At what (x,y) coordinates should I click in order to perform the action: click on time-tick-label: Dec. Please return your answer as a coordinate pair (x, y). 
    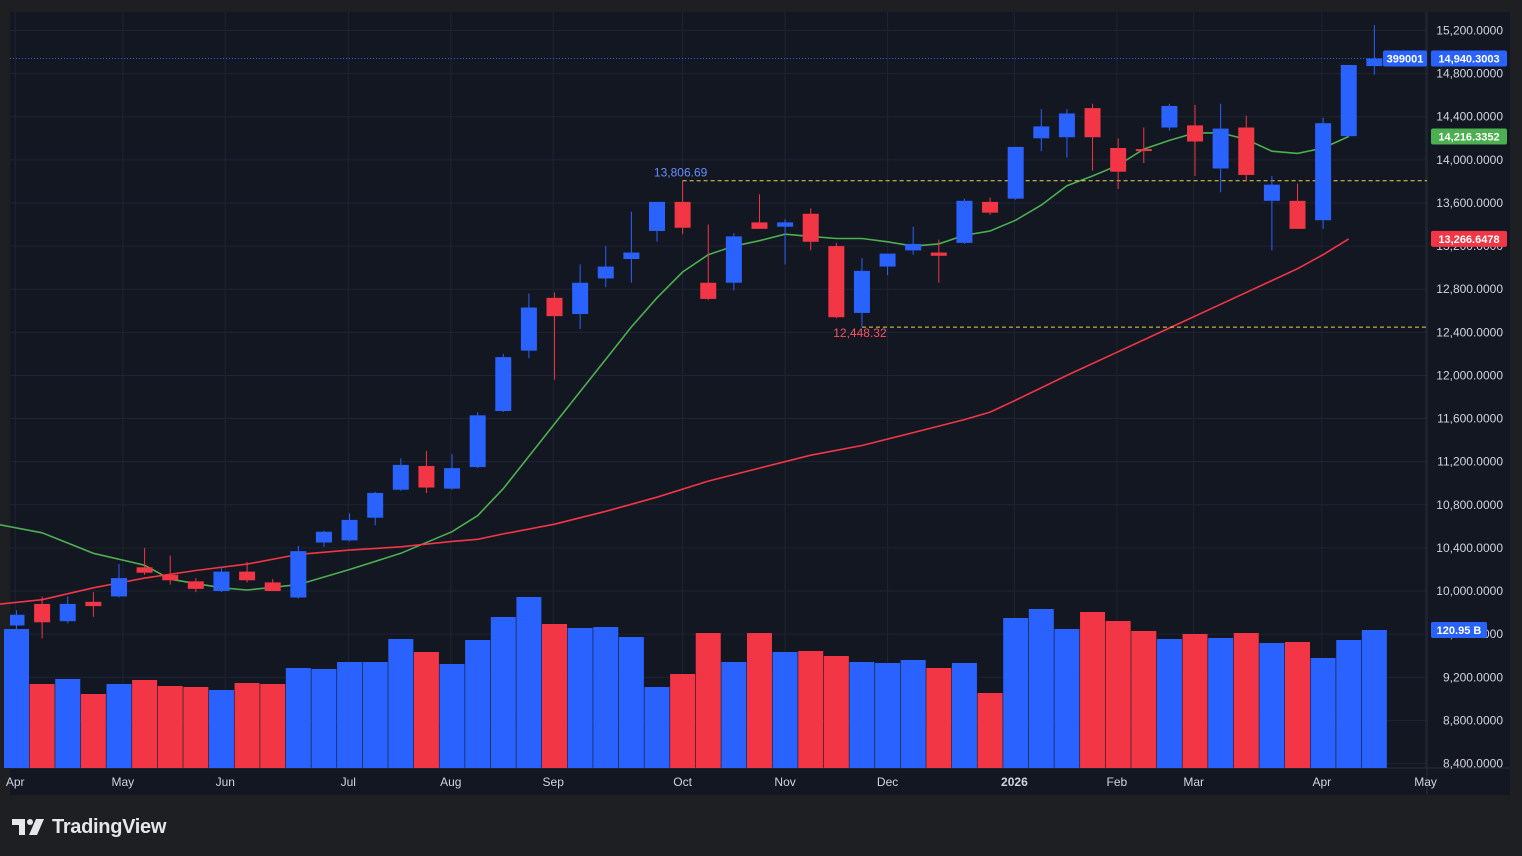
    Looking at the image, I should click on (887, 782).